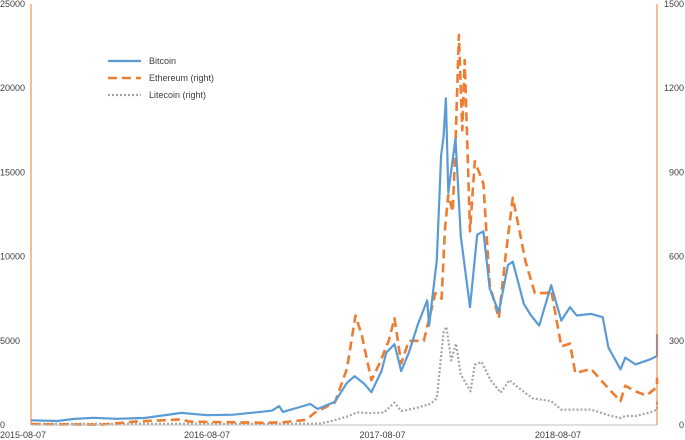 This screenshot has height=440, width=685. Describe the element at coordinates (162, 61) in the screenshot. I see `legend-label: Bitcoin` at that location.